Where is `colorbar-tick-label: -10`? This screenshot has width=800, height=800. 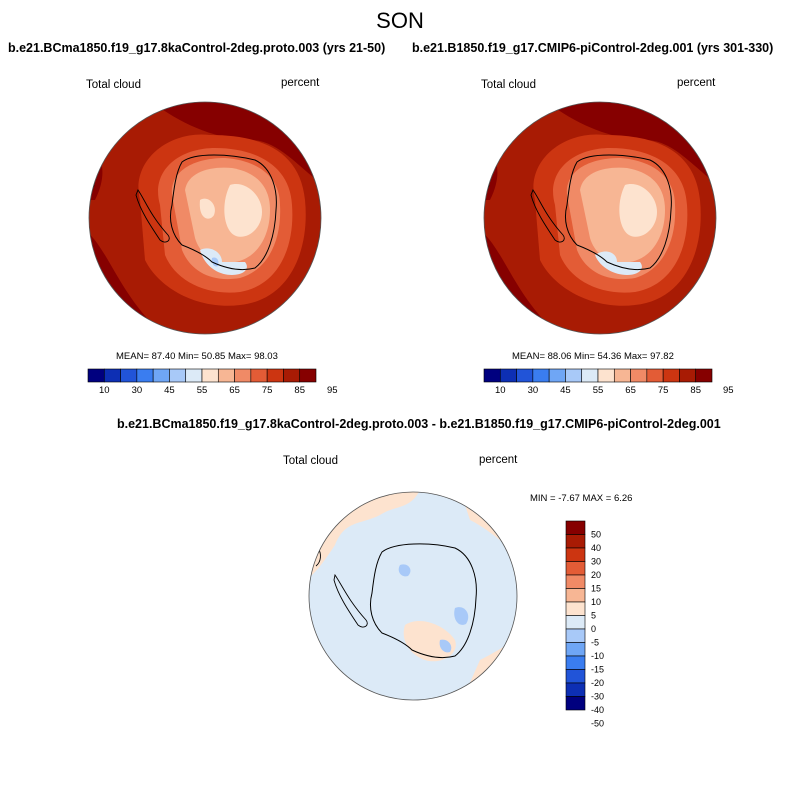
colorbar-tick-label: -10 is located at coordinates (597, 656).